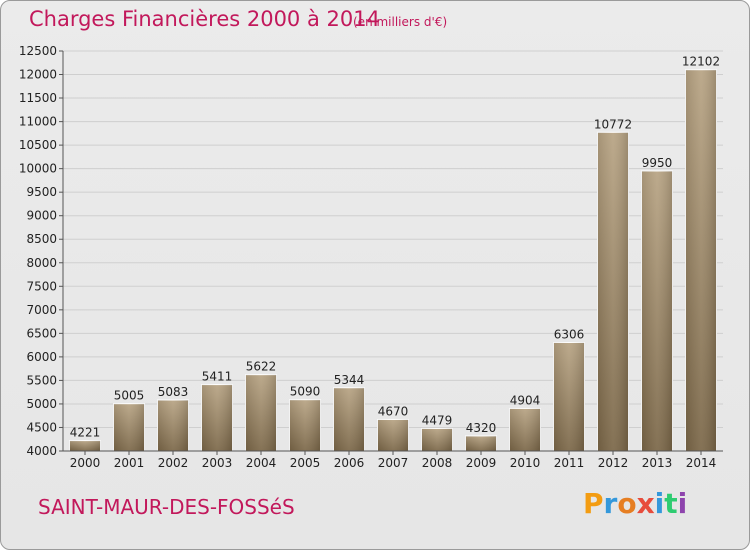 The width and height of the screenshot is (750, 550). I want to click on y-tick-label: 4500, so click(41, 427).